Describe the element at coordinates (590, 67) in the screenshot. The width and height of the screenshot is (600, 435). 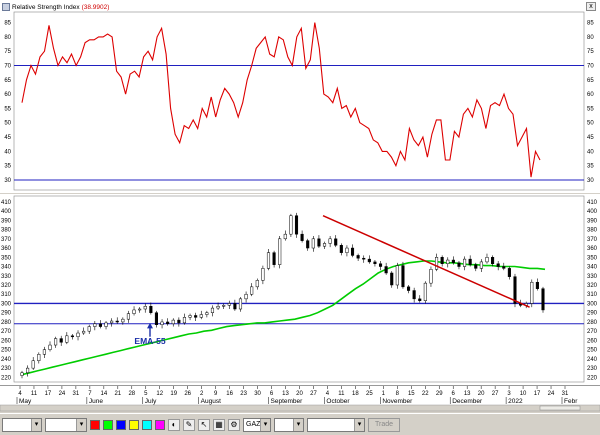
I see `rsi-y-tick-right: 70` at that location.